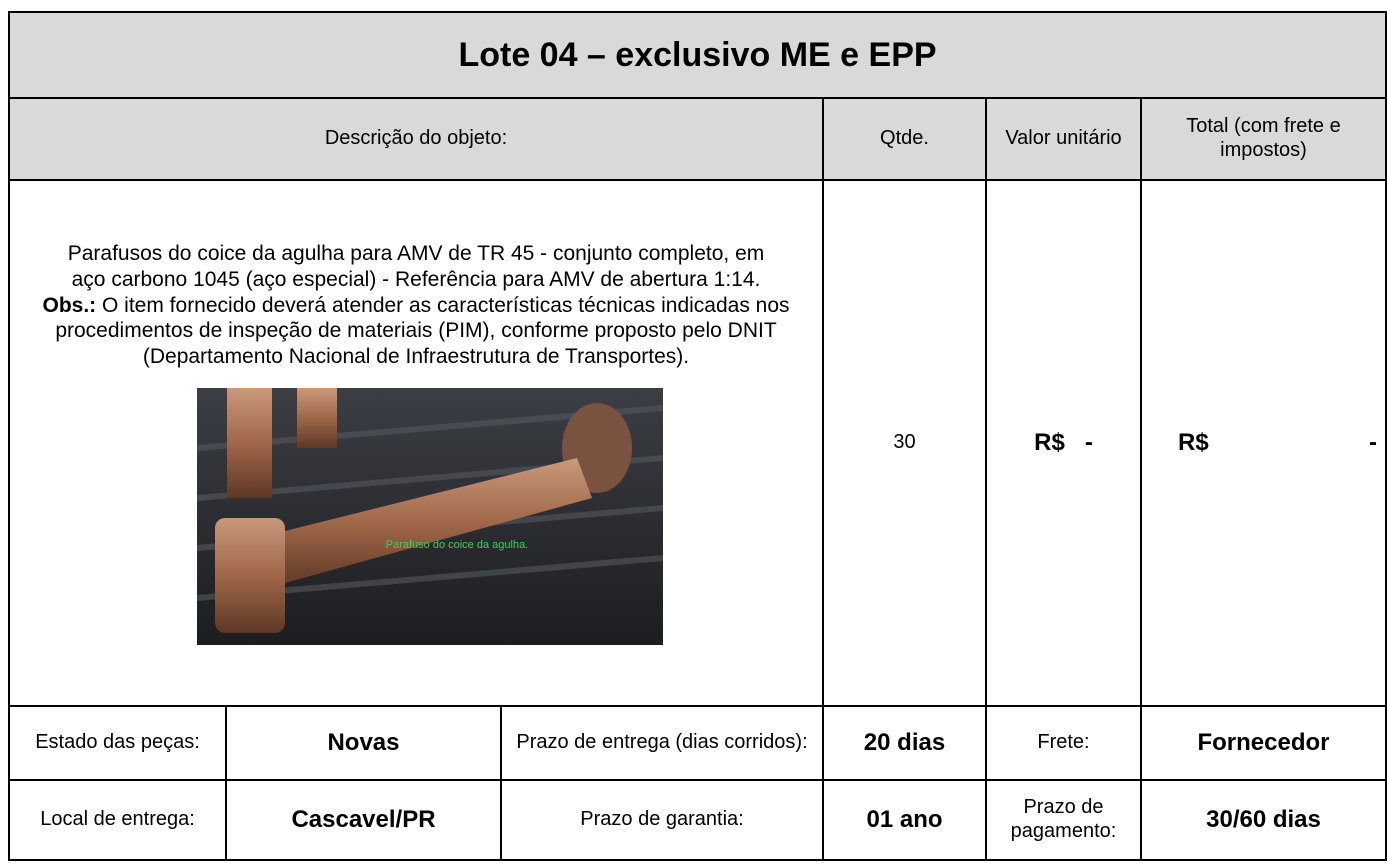 The image size is (1387, 866). Describe the element at coordinates (1063, 139) in the screenshot. I see `header-cell: Valor unitário` at that location.